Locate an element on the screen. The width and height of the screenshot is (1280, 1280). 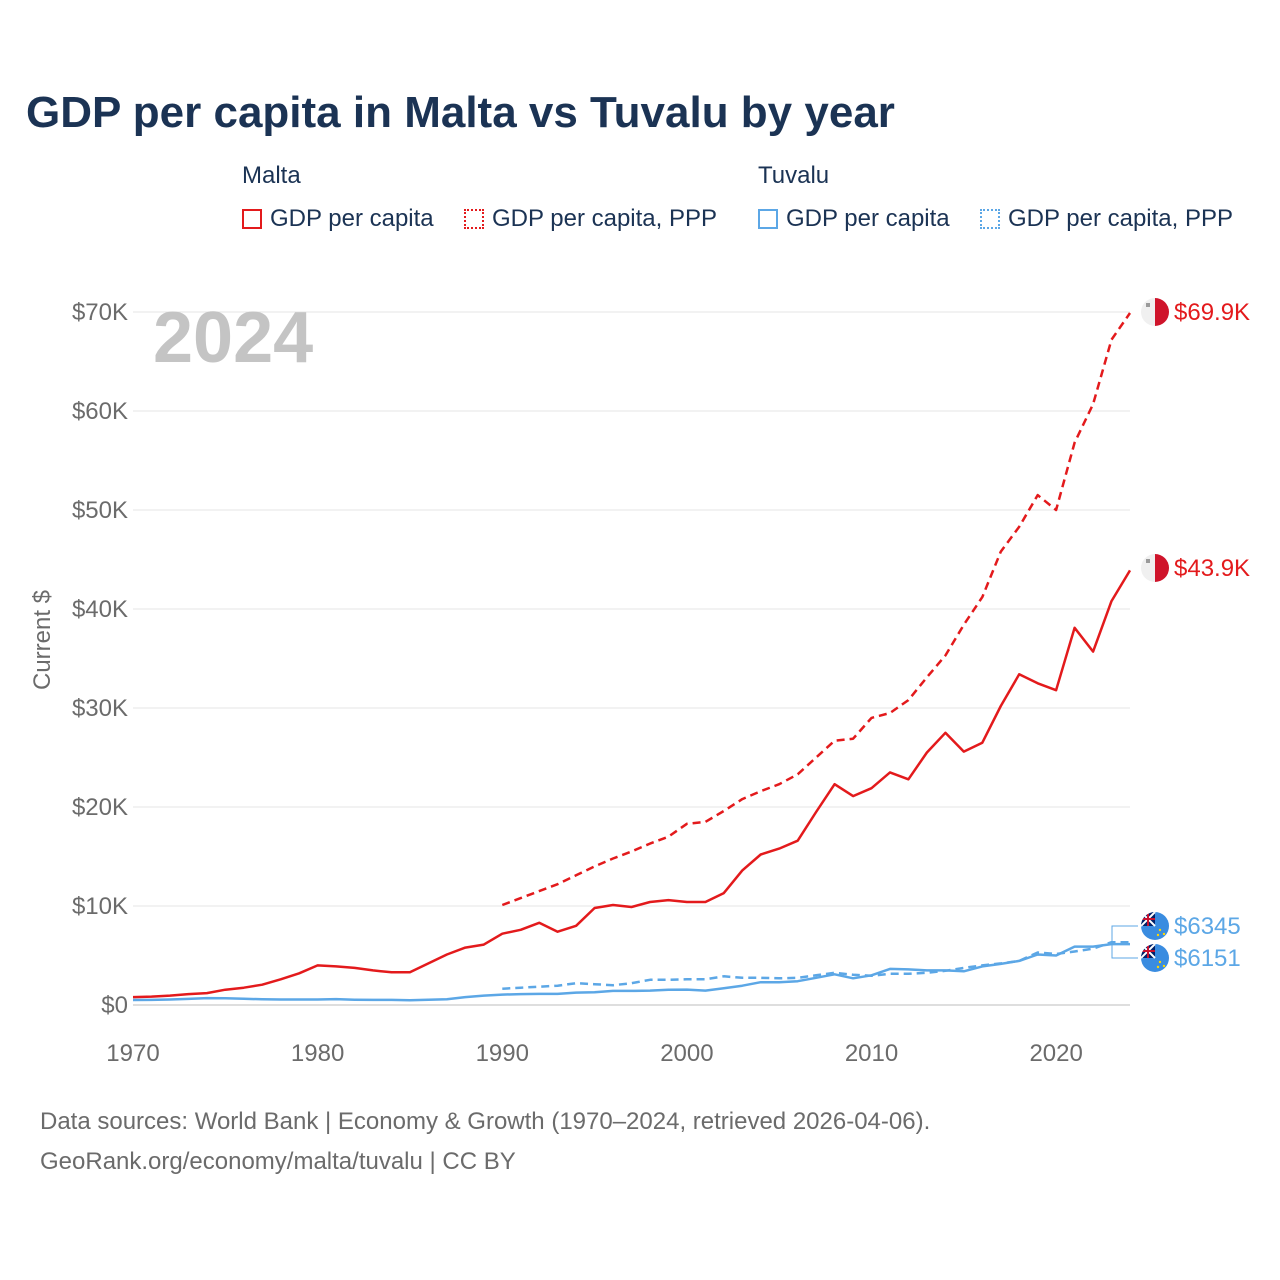
y-tick-label: $70K is located at coordinates (100, 312).